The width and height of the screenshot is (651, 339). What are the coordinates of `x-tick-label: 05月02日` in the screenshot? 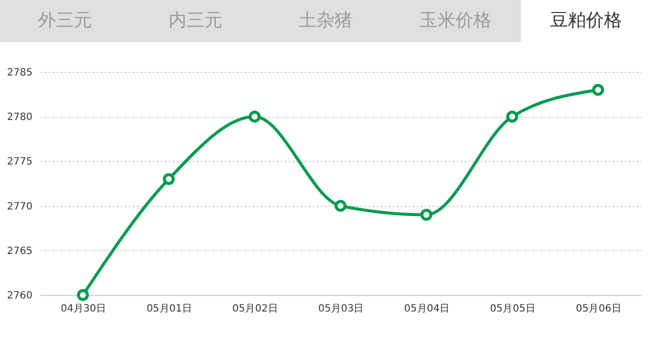 It's located at (255, 309).